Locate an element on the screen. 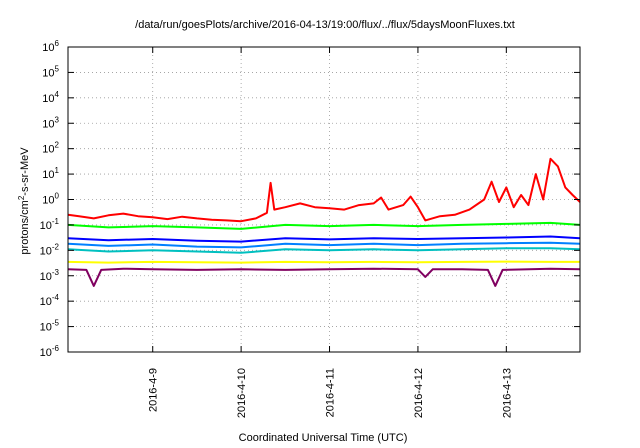 The width and height of the screenshot is (640, 448). x-tick-label: 2016-4-10 is located at coordinates (242, 393).